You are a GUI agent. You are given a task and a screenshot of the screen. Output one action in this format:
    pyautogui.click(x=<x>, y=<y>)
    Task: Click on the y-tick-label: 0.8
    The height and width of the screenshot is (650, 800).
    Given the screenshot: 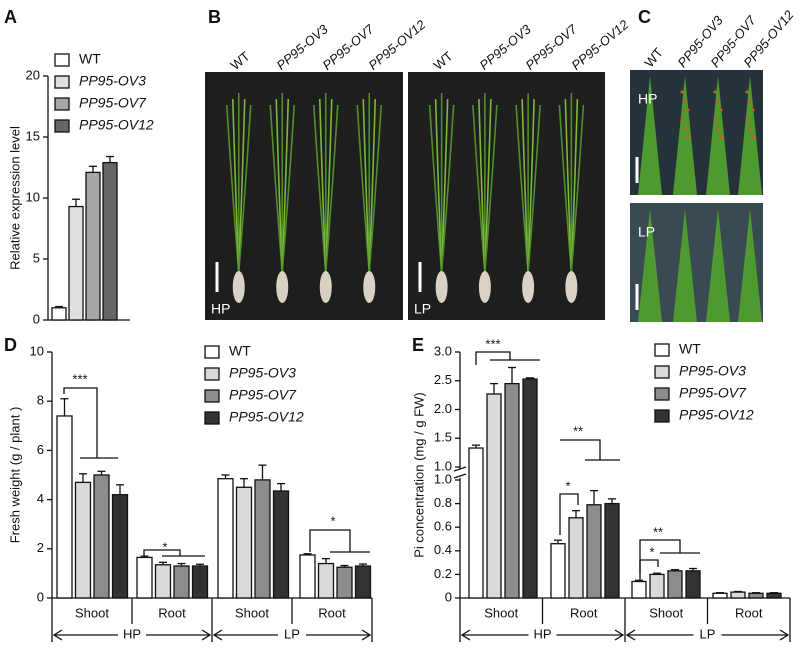 What is the action you would take?
    pyautogui.click(x=443, y=502)
    